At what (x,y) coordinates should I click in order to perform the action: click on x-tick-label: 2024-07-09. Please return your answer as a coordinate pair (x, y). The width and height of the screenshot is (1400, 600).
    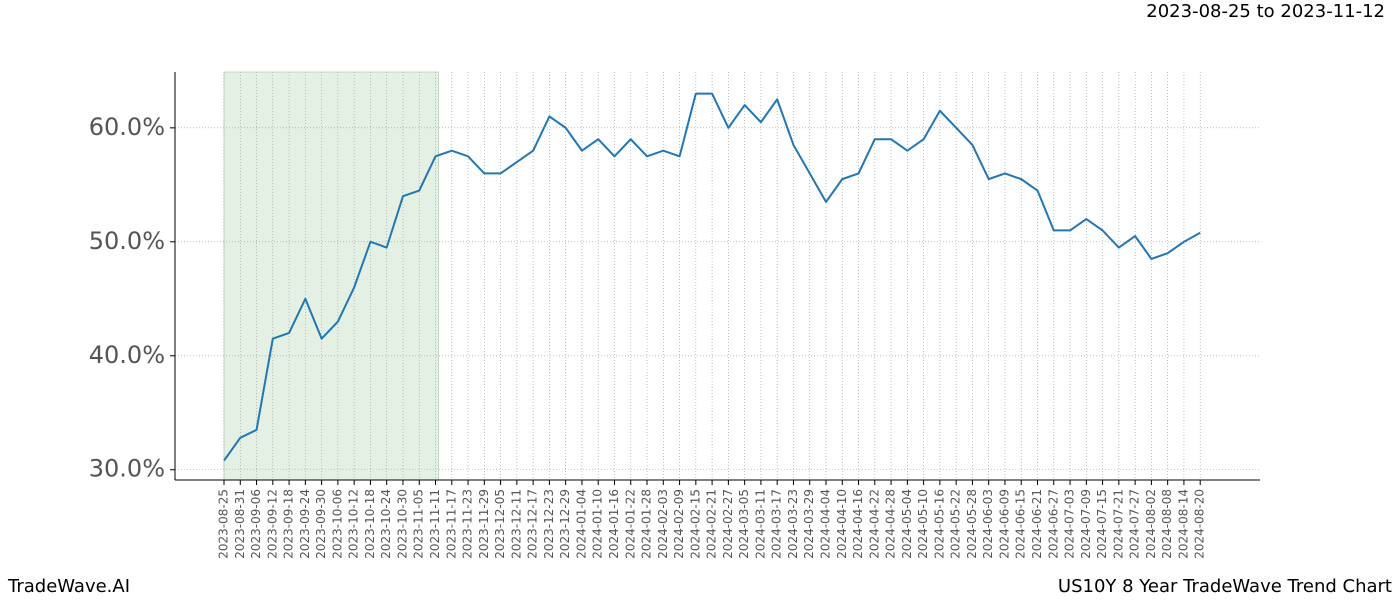
    Looking at the image, I should click on (1086, 524).